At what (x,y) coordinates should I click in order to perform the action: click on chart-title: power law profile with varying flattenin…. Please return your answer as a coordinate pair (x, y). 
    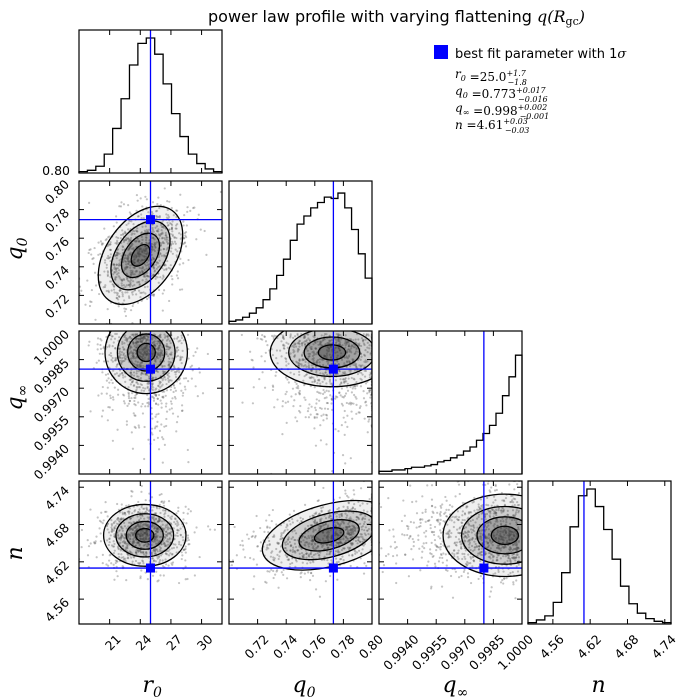
    Looking at the image, I should click on (396, 17).